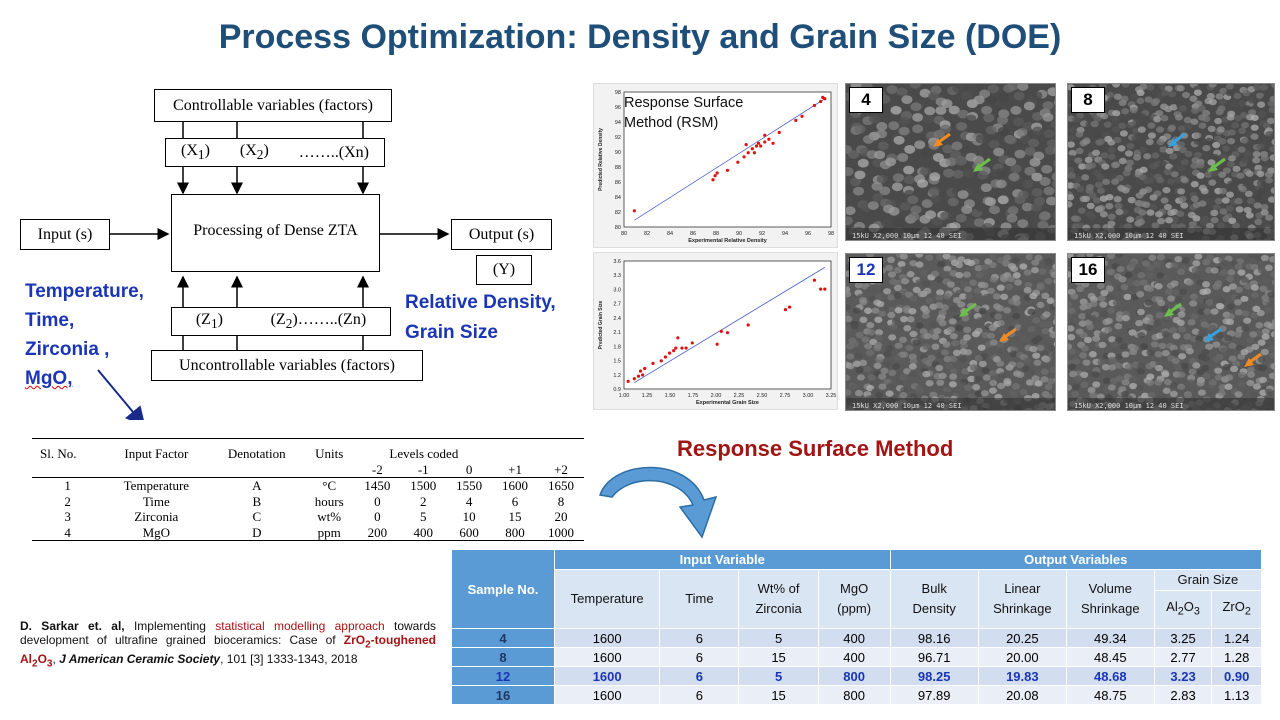  Describe the element at coordinates (722, 560) in the screenshot. I see `input-variable-header: Input Variable` at that location.